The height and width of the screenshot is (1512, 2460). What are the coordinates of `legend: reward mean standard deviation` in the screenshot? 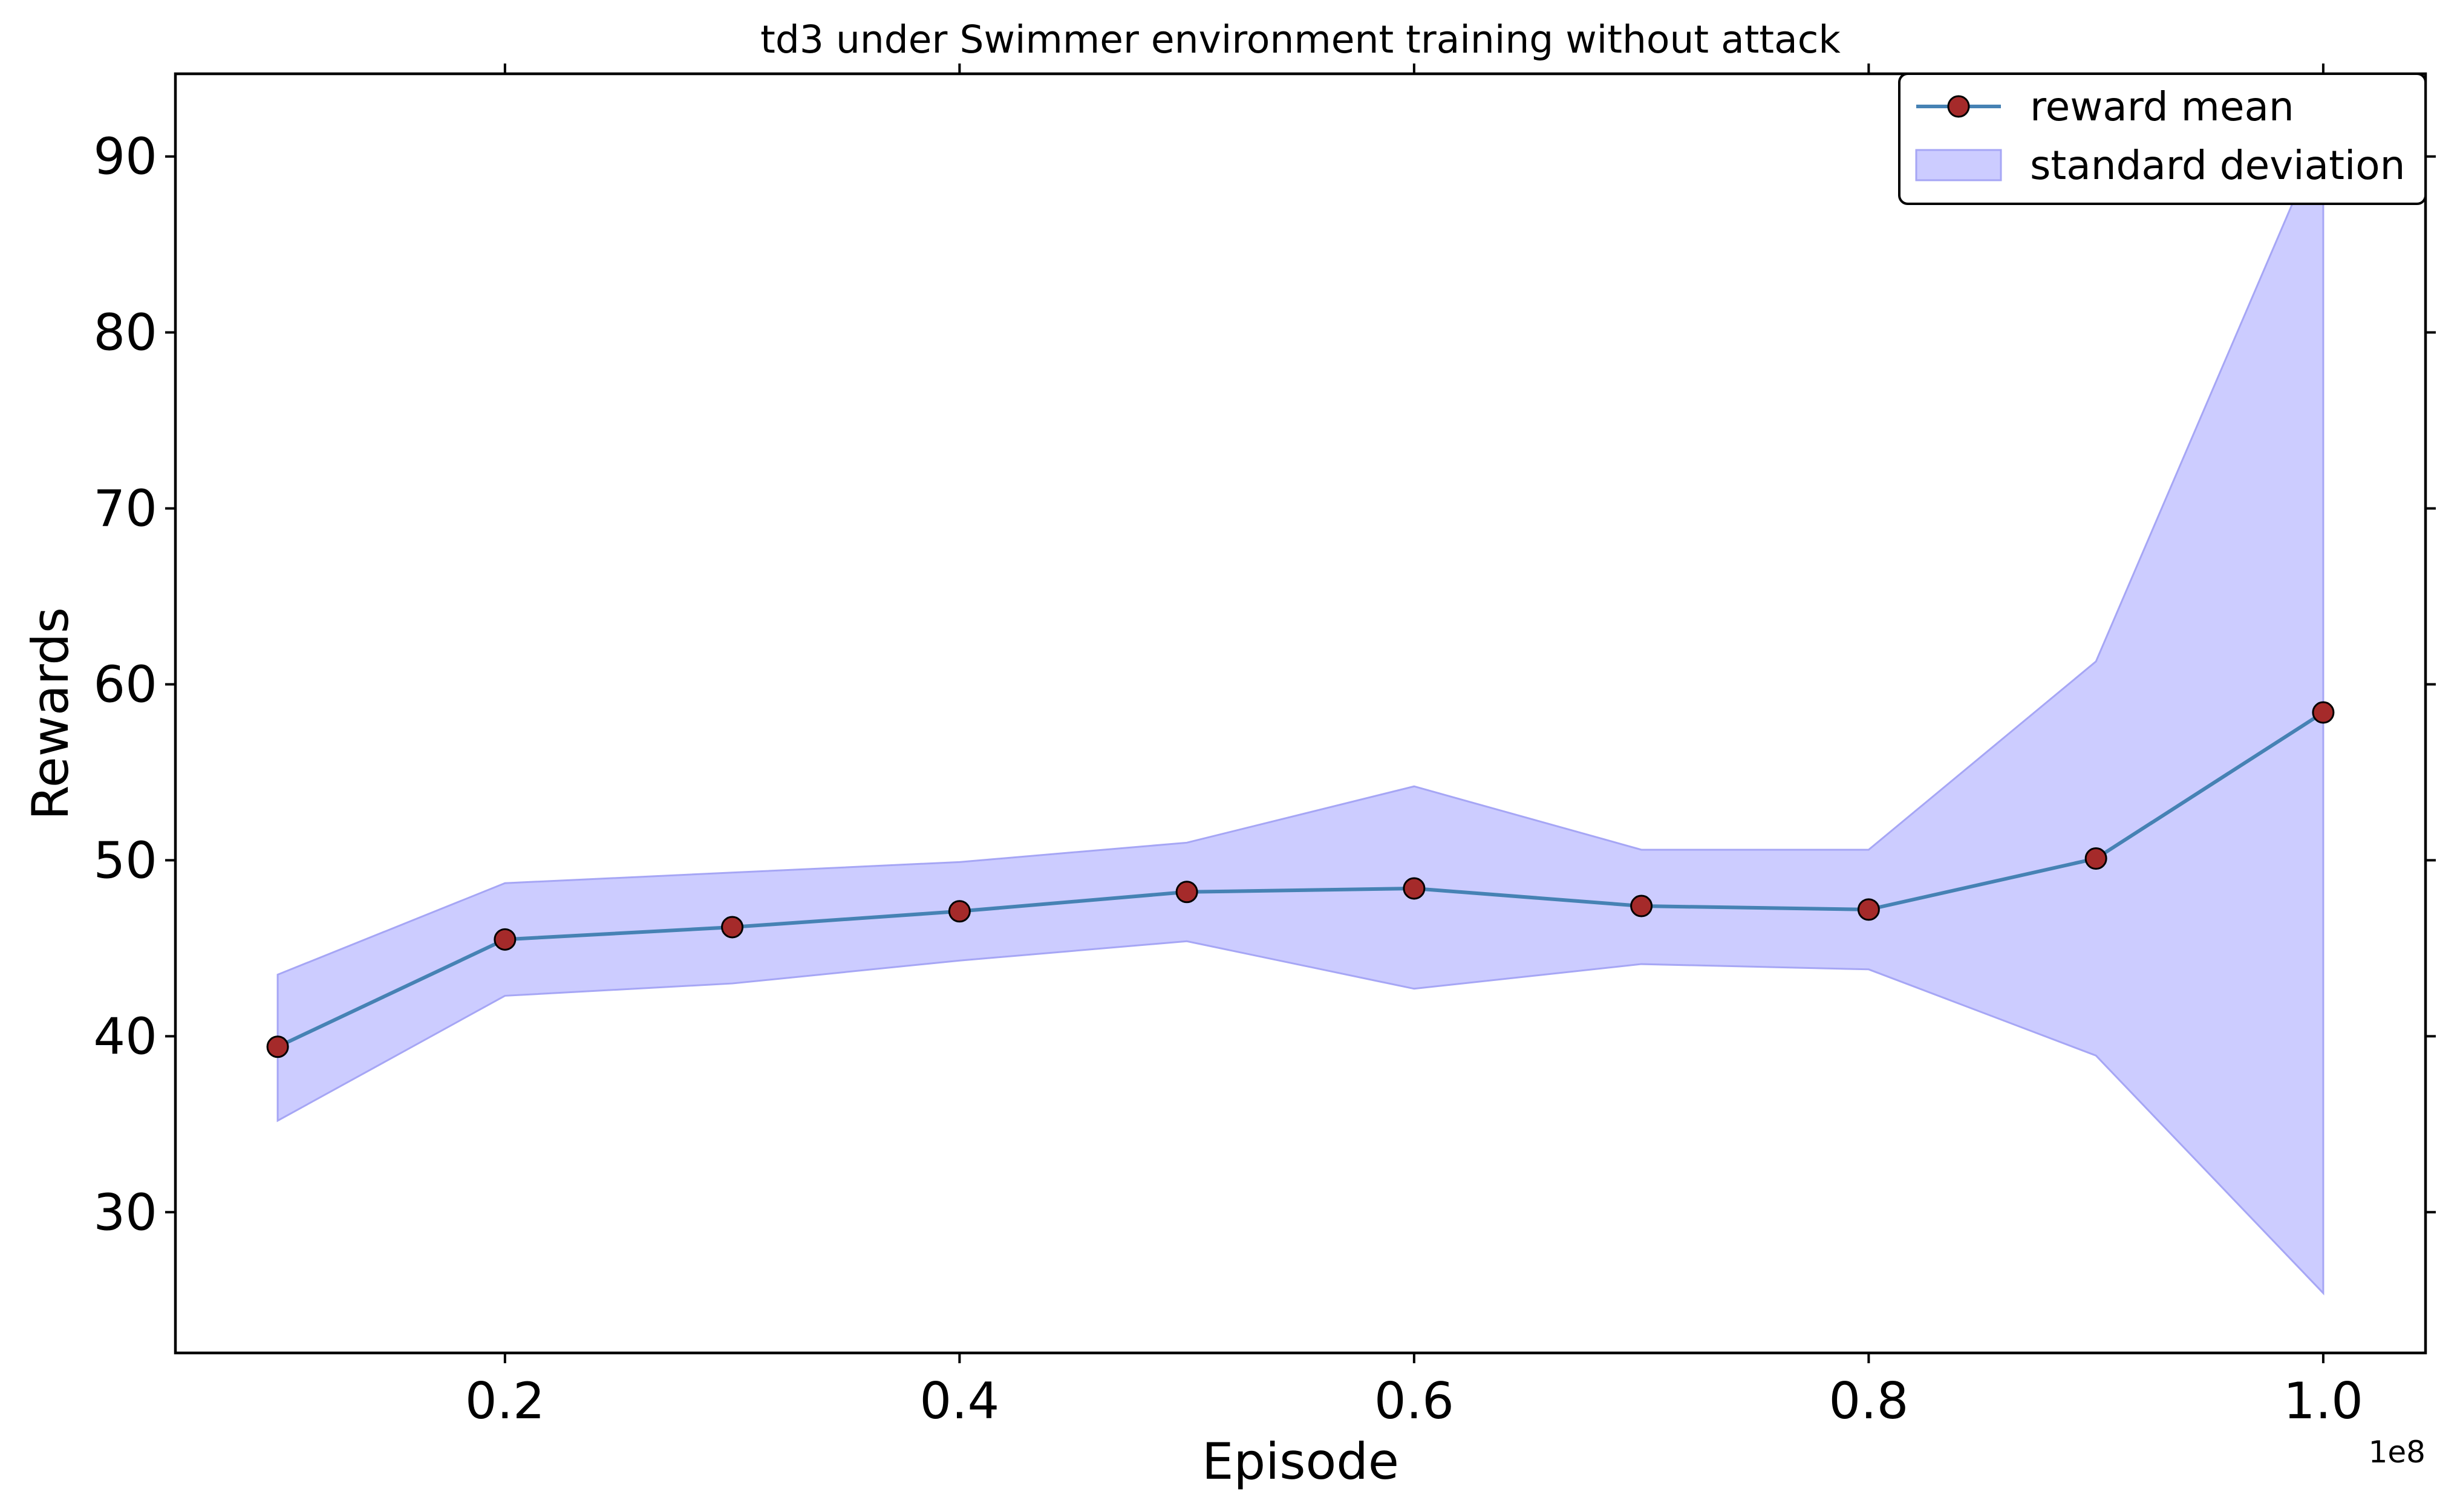 It's located at (2162, 139).